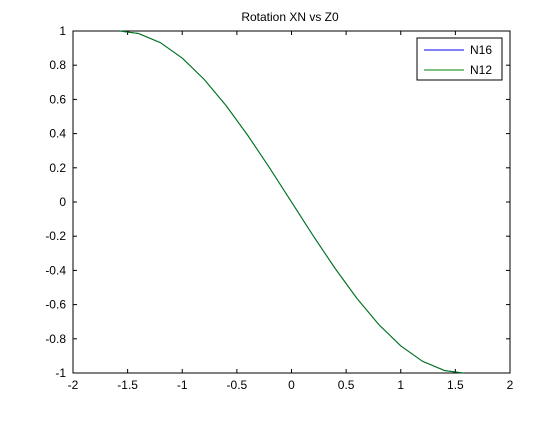  What do you see at coordinates (57, 168) in the screenshot?
I see `y-tick-label: 0.2` at bounding box center [57, 168].